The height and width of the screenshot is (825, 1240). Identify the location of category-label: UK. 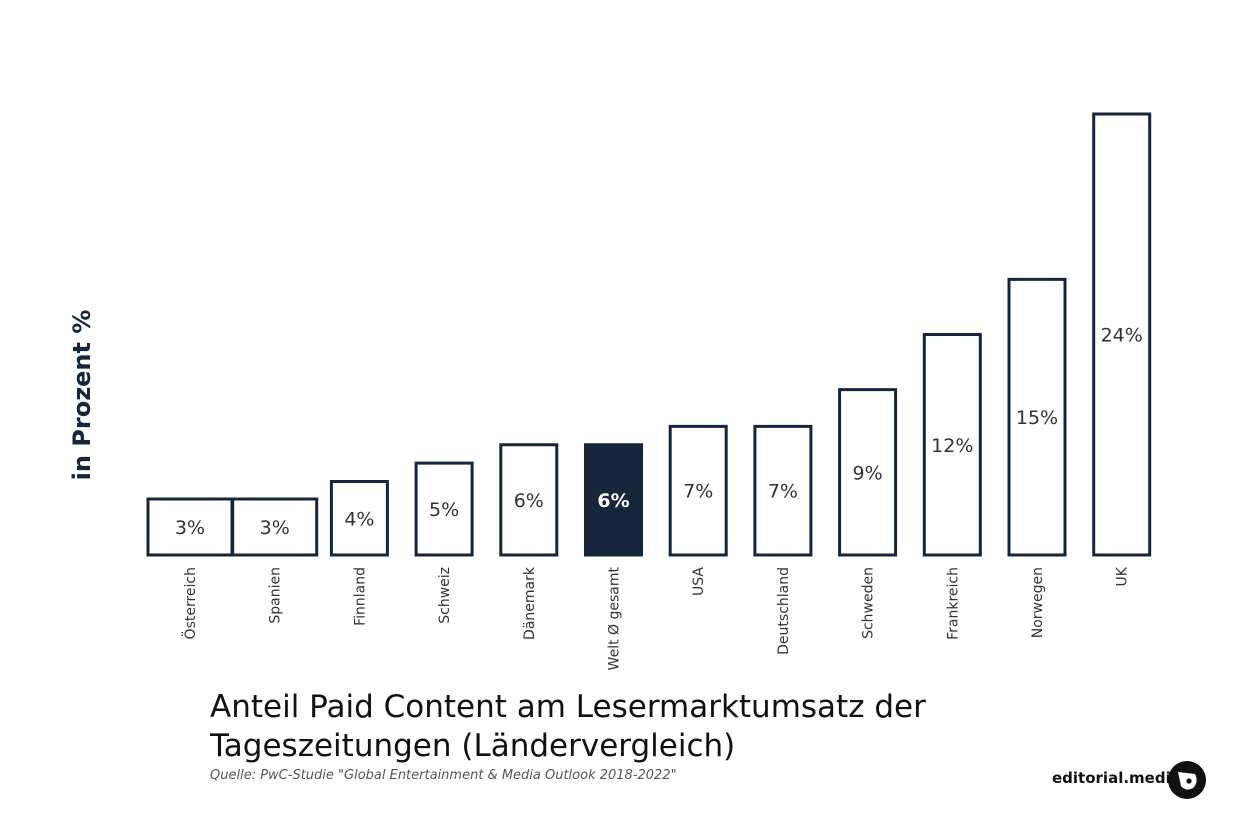
(1123, 576).